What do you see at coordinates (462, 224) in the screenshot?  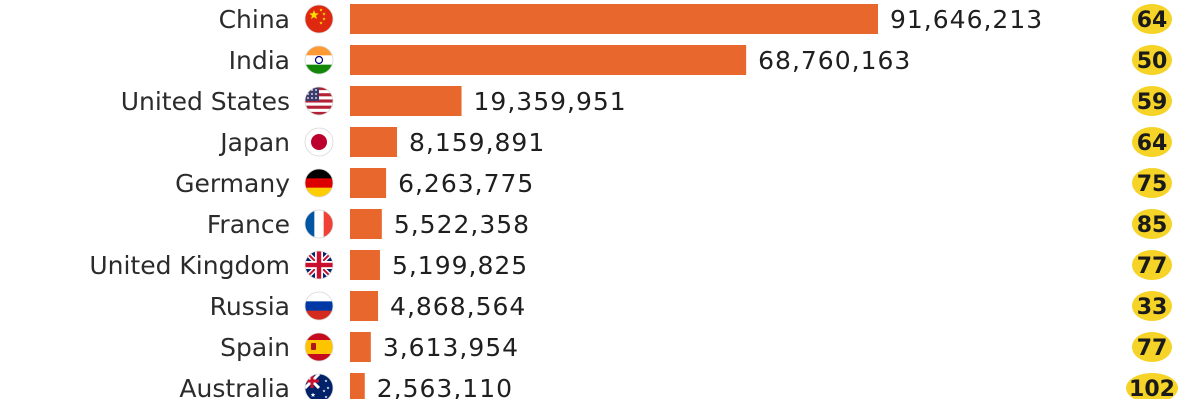 I see `value-label: 5,522,358` at bounding box center [462, 224].